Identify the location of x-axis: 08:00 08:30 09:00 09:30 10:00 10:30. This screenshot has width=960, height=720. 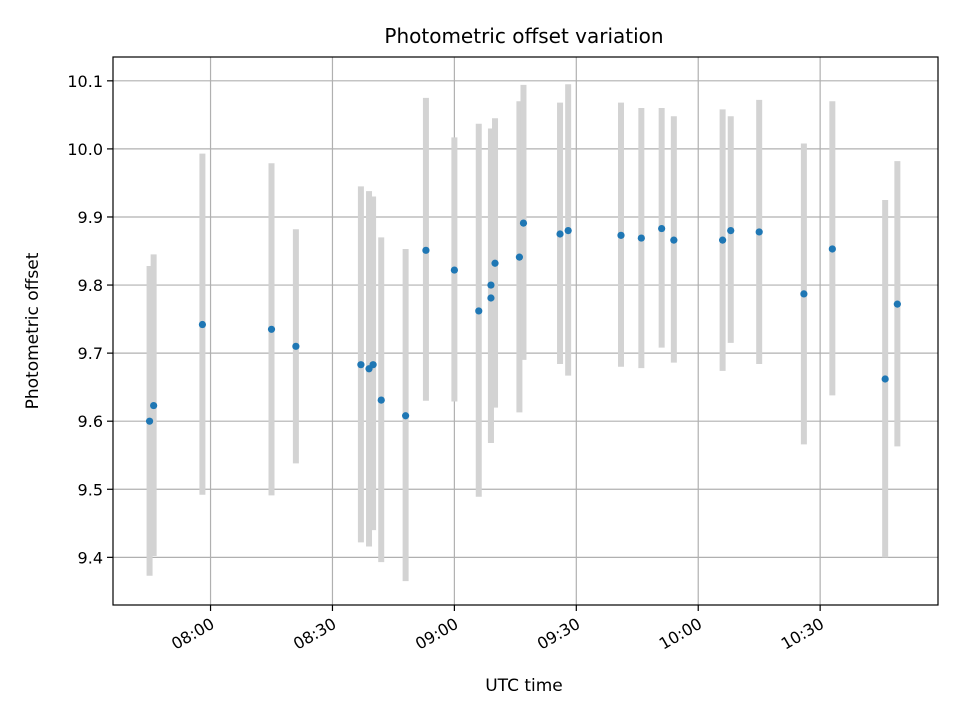
(497, 629).